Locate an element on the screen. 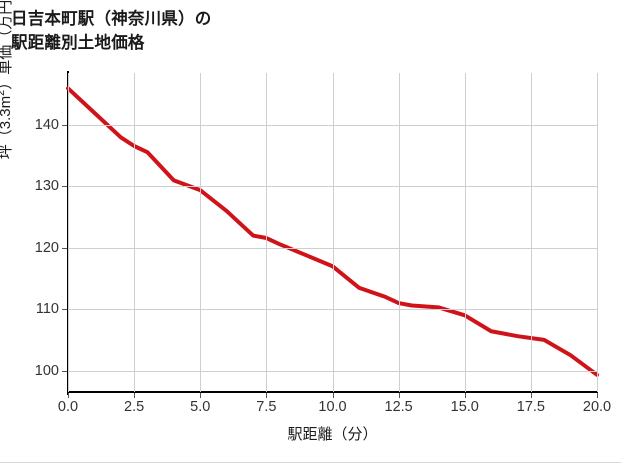 This screenshot has height=465, width=621. chart-title-line-2: 駅距離別土地価格 is located at coordinates (78, 42).